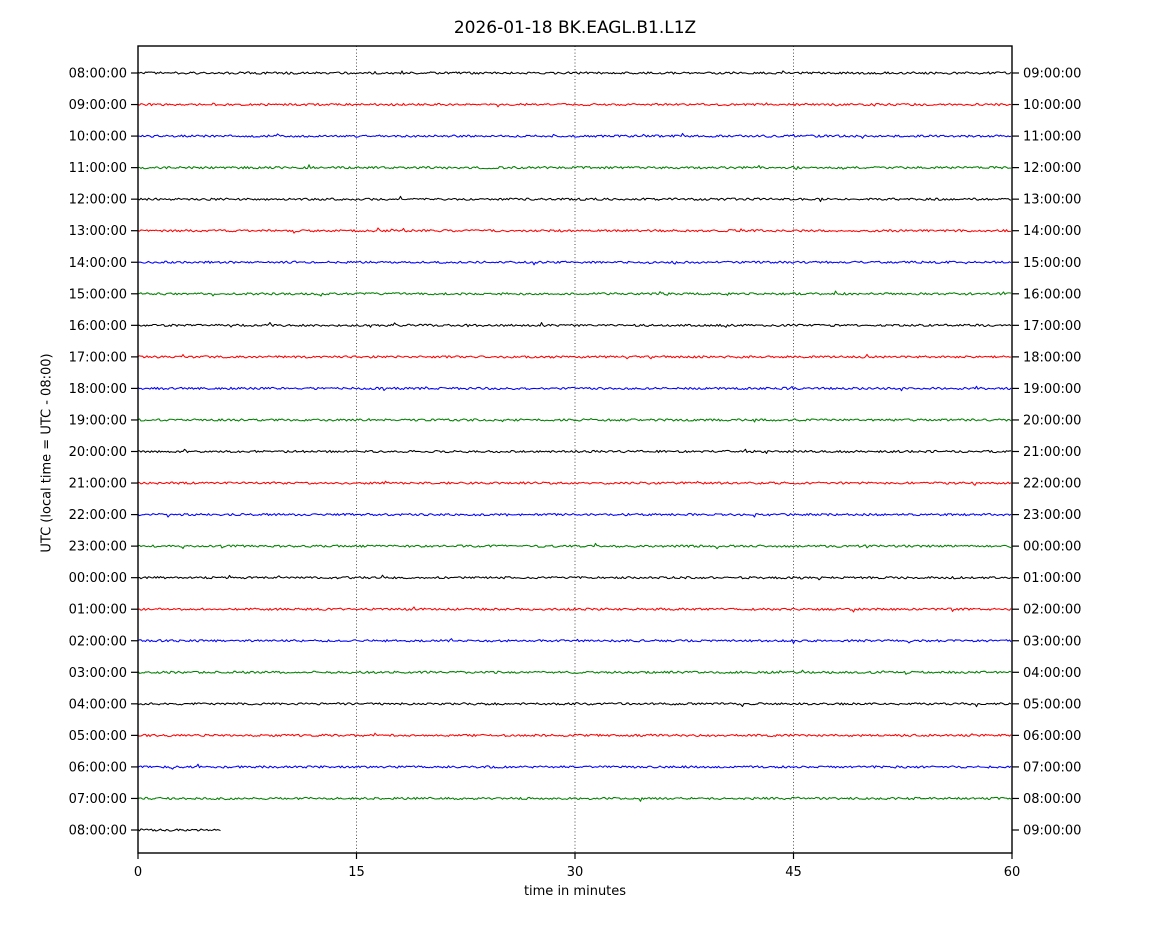 The height and width of the screenshot is (950, 1150). What do you see at coordinates (98, 452) in the screenshot?
I see `left-tick-label: 20:00:00` at bounding box center [98, 452].